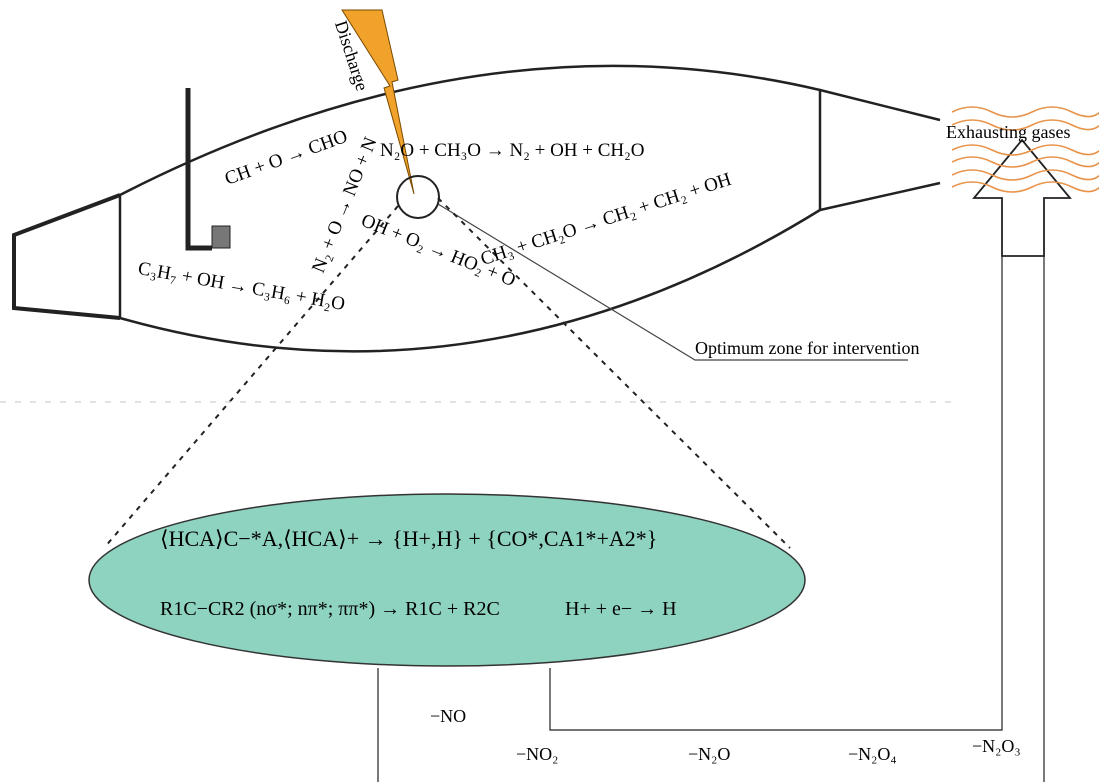  I want to click on outlet-upper-wall, so click(880, 105).